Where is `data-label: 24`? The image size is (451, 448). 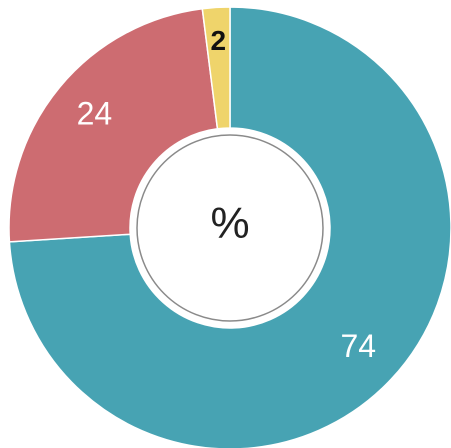
data-label: 24 is located at coordinates (95, 113).